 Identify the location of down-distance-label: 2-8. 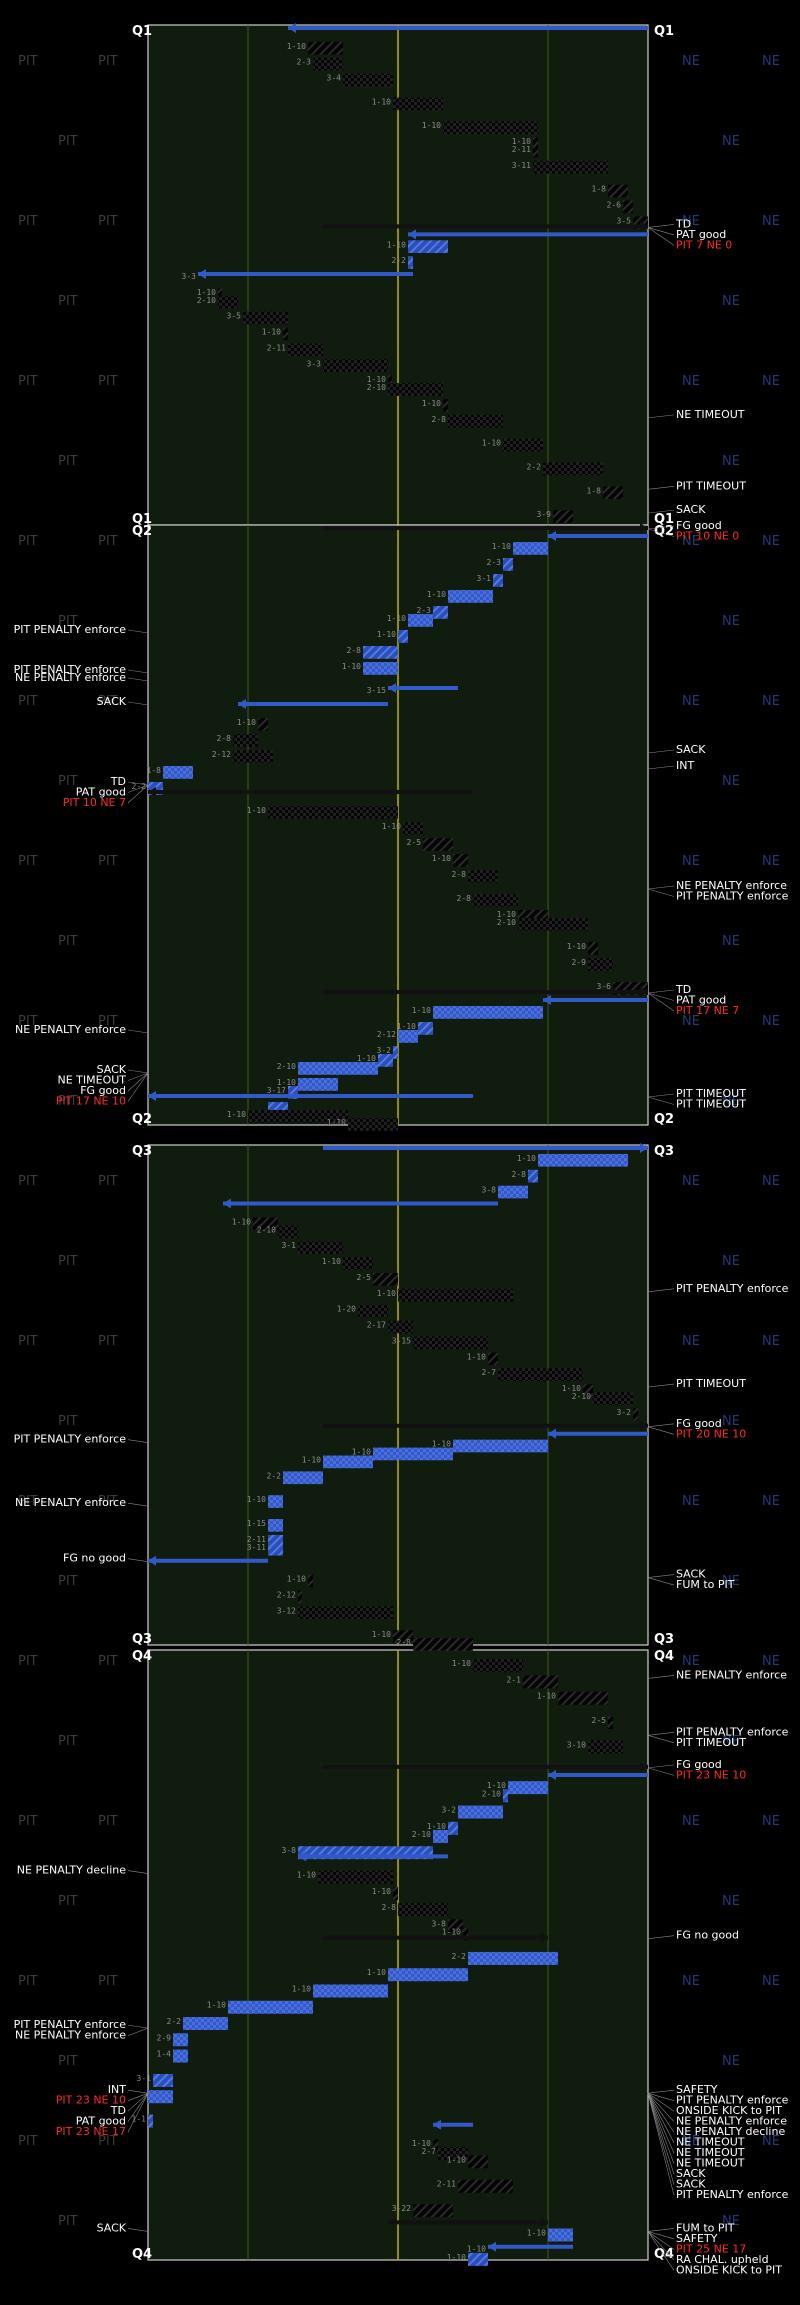
(404, 1642).